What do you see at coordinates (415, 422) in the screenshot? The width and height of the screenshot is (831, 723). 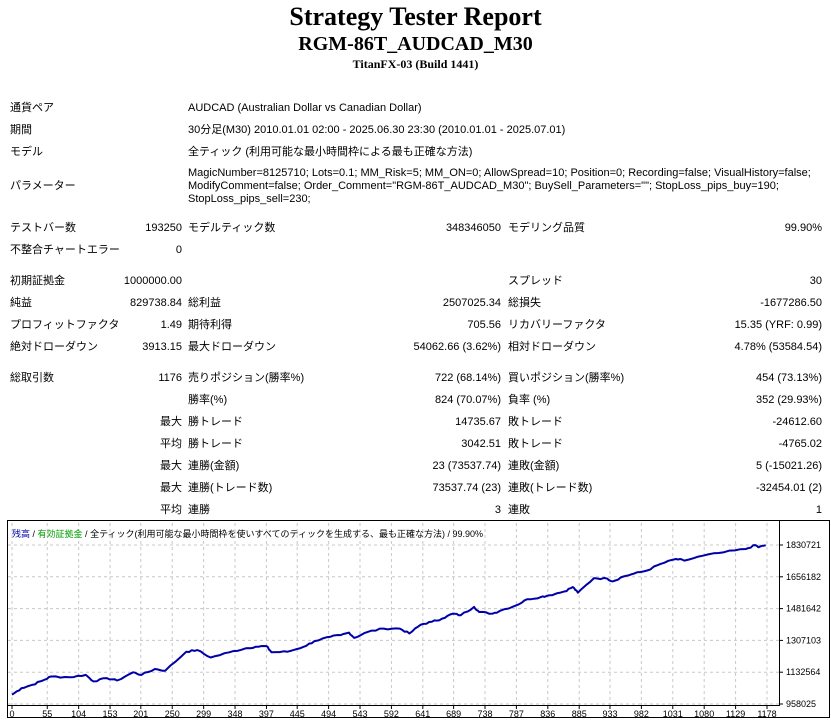 I see `stats-row: 最大 勝トレード 14735.67 敗トレード -24612.60` at bounding box center [415, 422].